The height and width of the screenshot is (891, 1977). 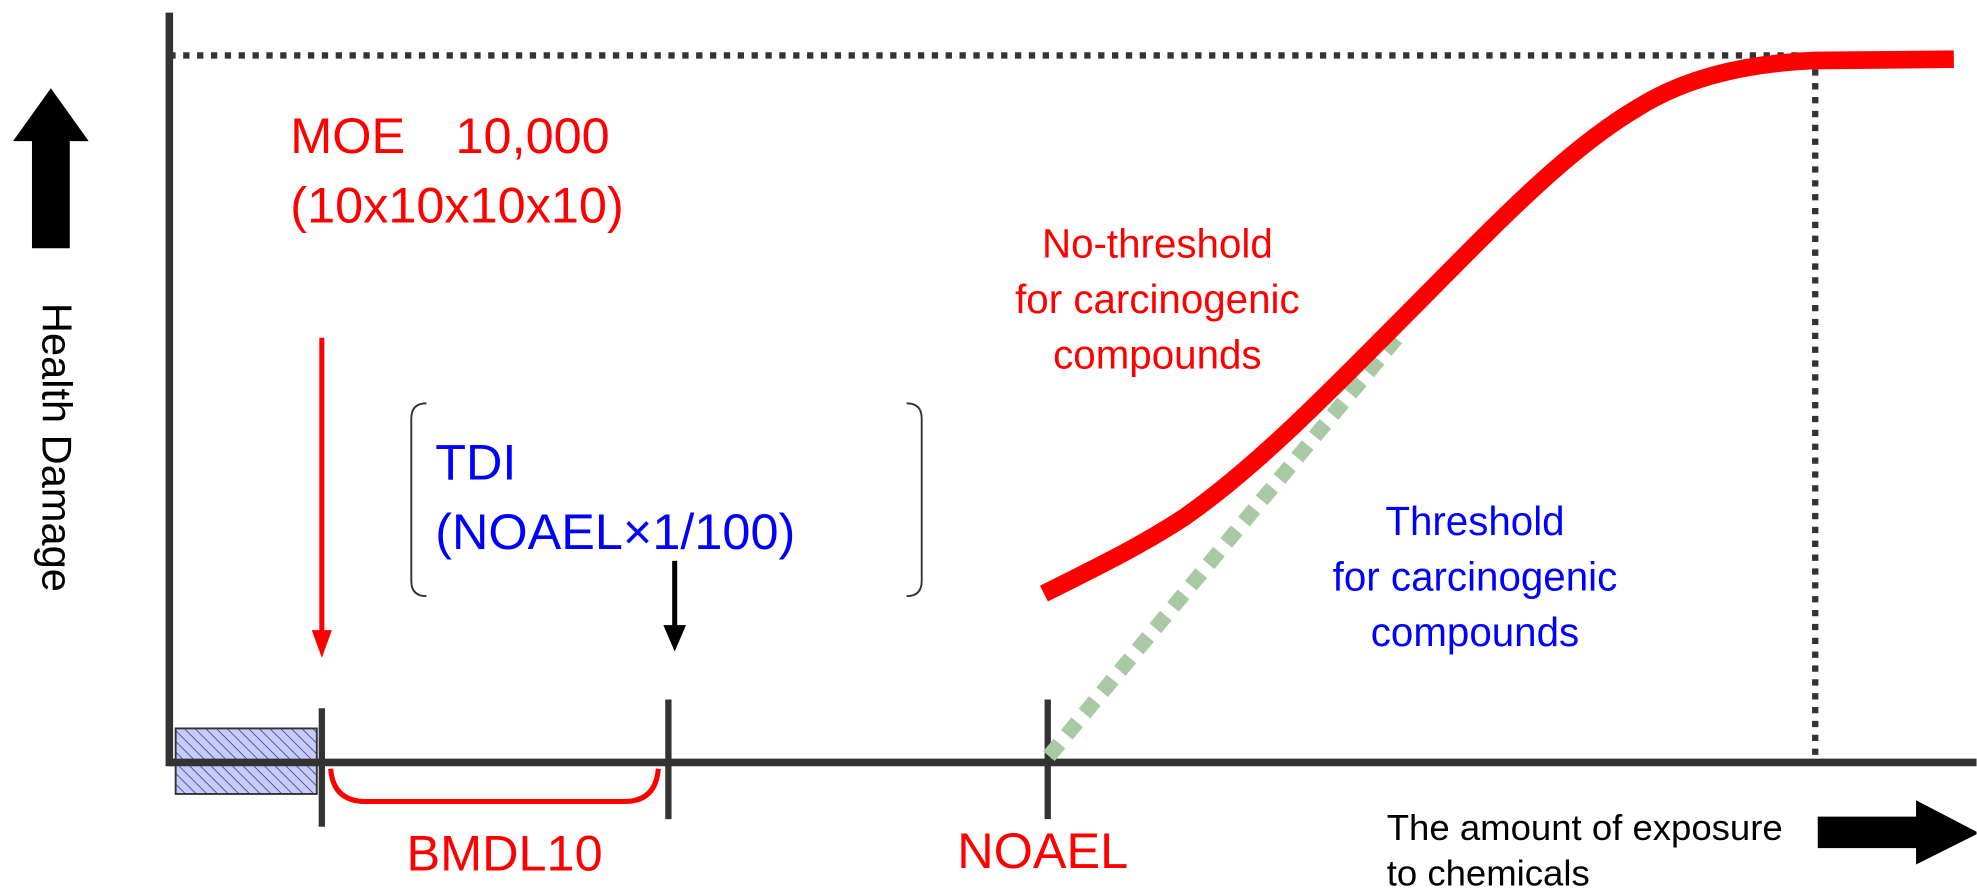 What do you see at coordinates (1897, 832) in the screenshot?
I see `right-arrow` at bounding box center [1897, 832].